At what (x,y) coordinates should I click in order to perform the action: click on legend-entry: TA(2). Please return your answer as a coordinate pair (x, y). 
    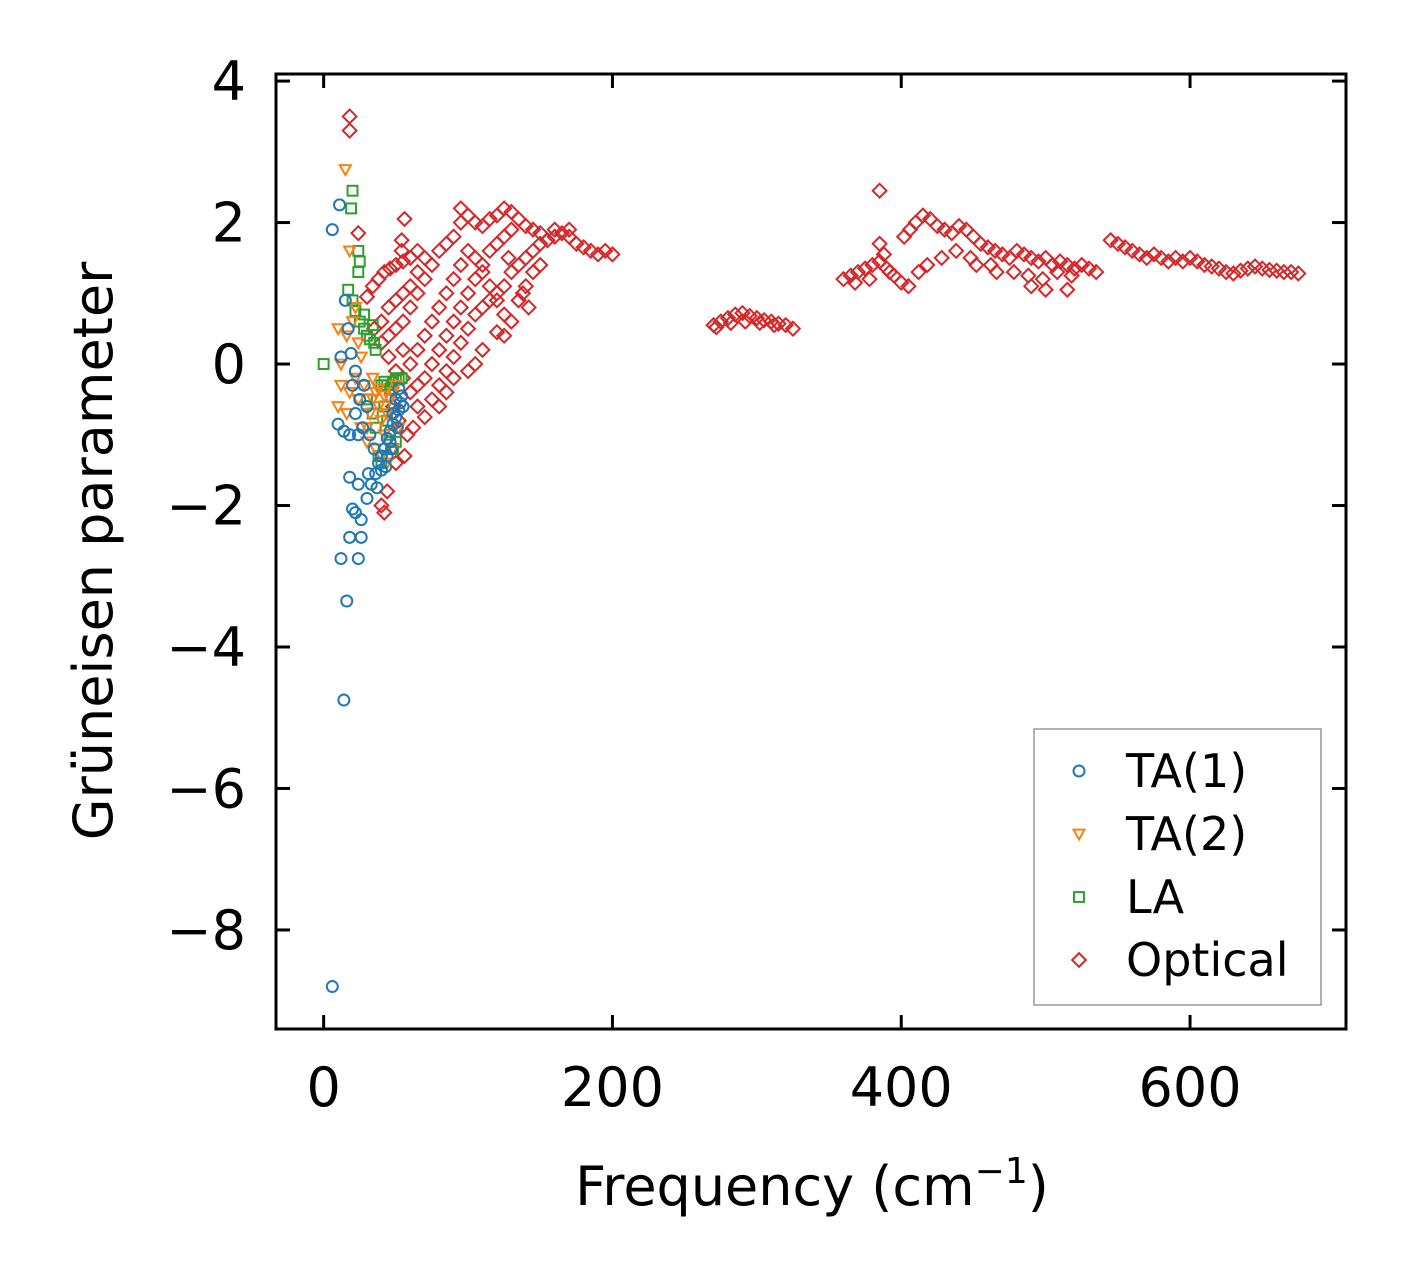
    Looking at the image, I should click on (1159, 834).